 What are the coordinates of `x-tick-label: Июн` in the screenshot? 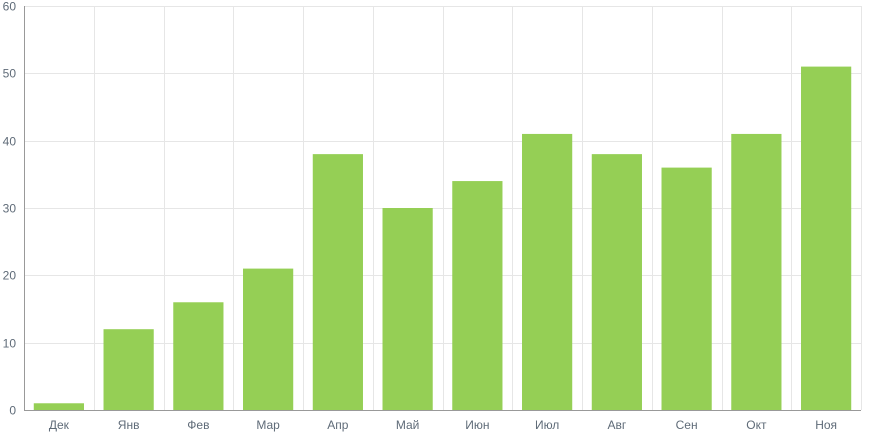 It's located at (477, 425).